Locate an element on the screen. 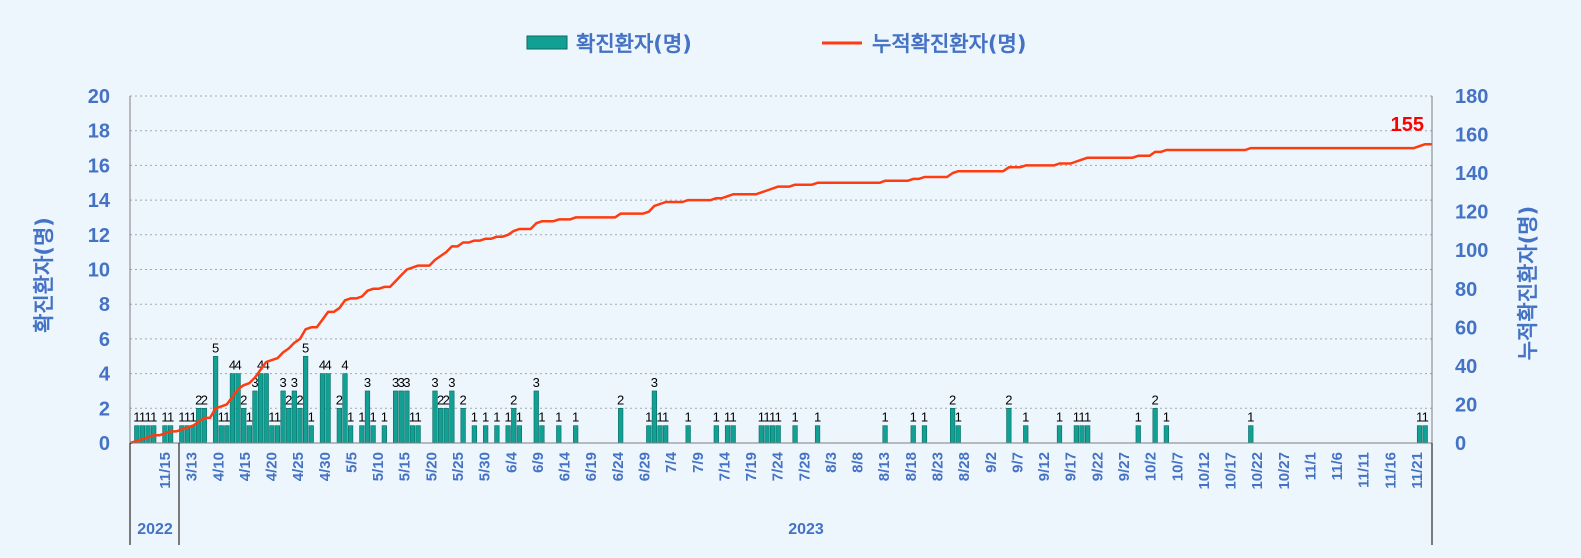  x-tick-label: 9/22 is located at coordinates (1097, 466).